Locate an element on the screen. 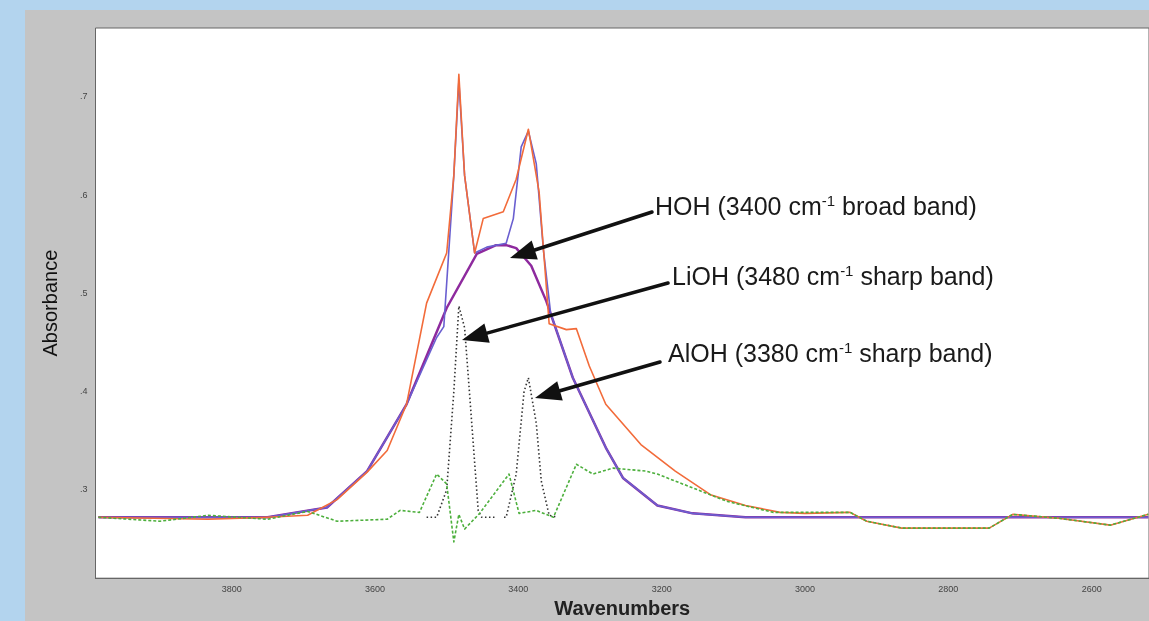 Image resolution: width=1149 pixels, height=621 pixels. y-tick-label: .4 is located at coordinates (83, 391).